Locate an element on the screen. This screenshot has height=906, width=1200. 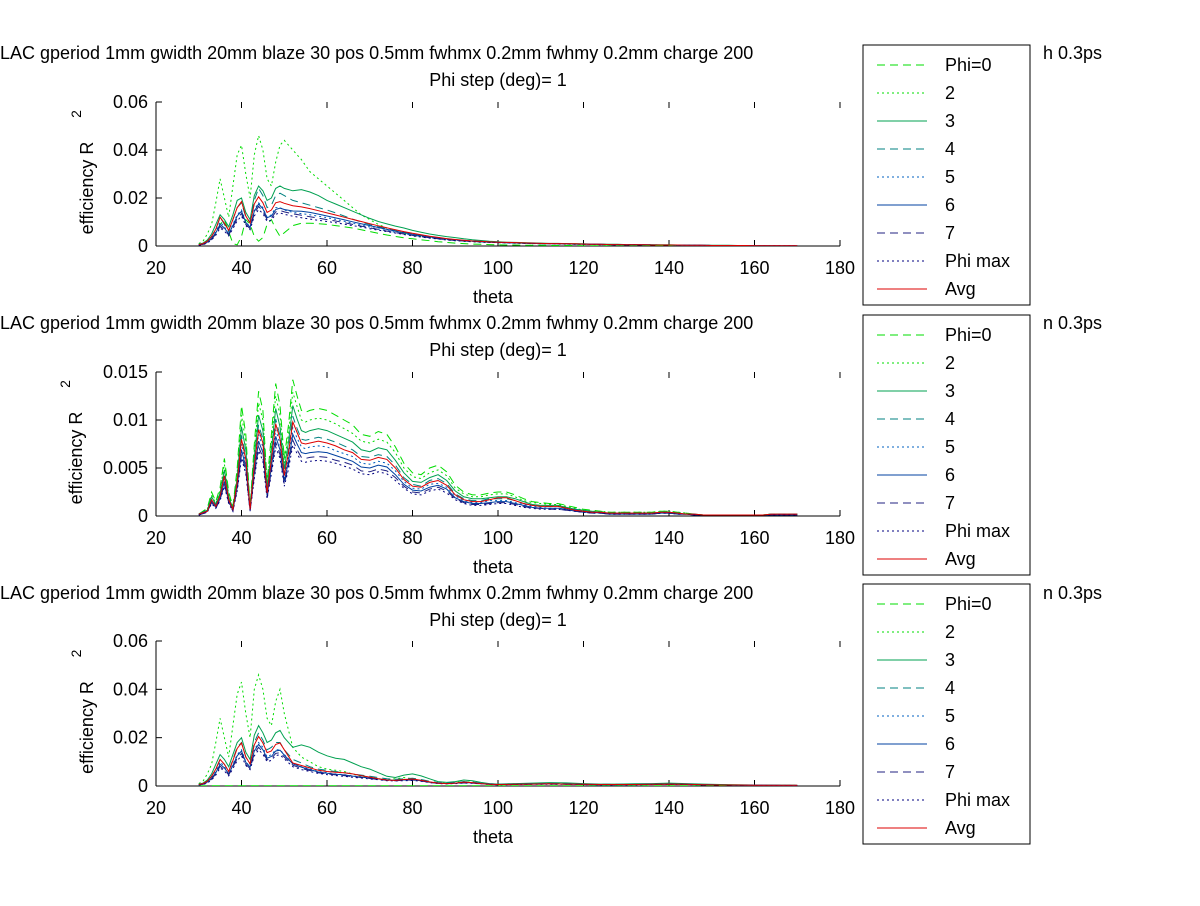
y-tick-label: 0.04 is located at coordinates (130, 689).